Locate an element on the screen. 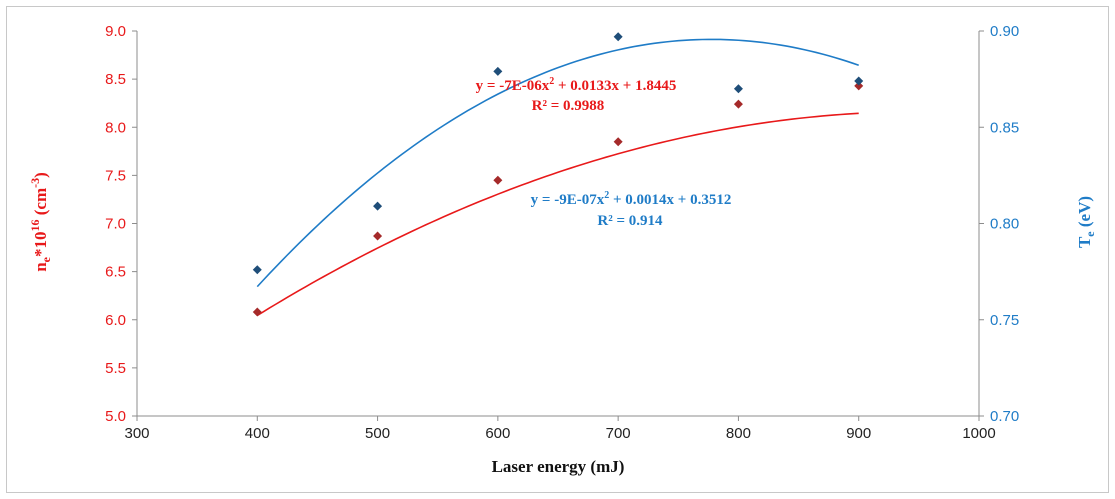 The height and width of the screenshot is (499, 1115). y-left-tick-label: 5.5 is located at coordinates (115, 368).